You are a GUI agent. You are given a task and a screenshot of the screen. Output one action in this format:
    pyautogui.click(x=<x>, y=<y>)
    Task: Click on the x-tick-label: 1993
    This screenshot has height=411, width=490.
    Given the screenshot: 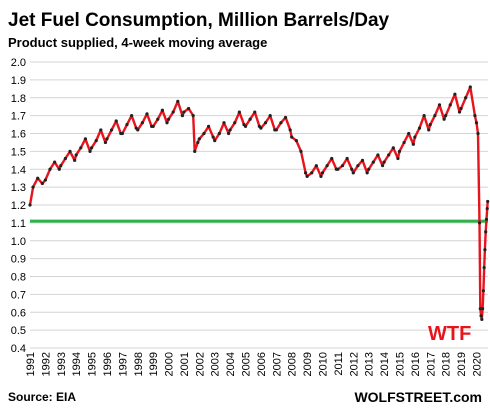 What is the action you would take?
    pyautogui.click(x=62, y=364)
    